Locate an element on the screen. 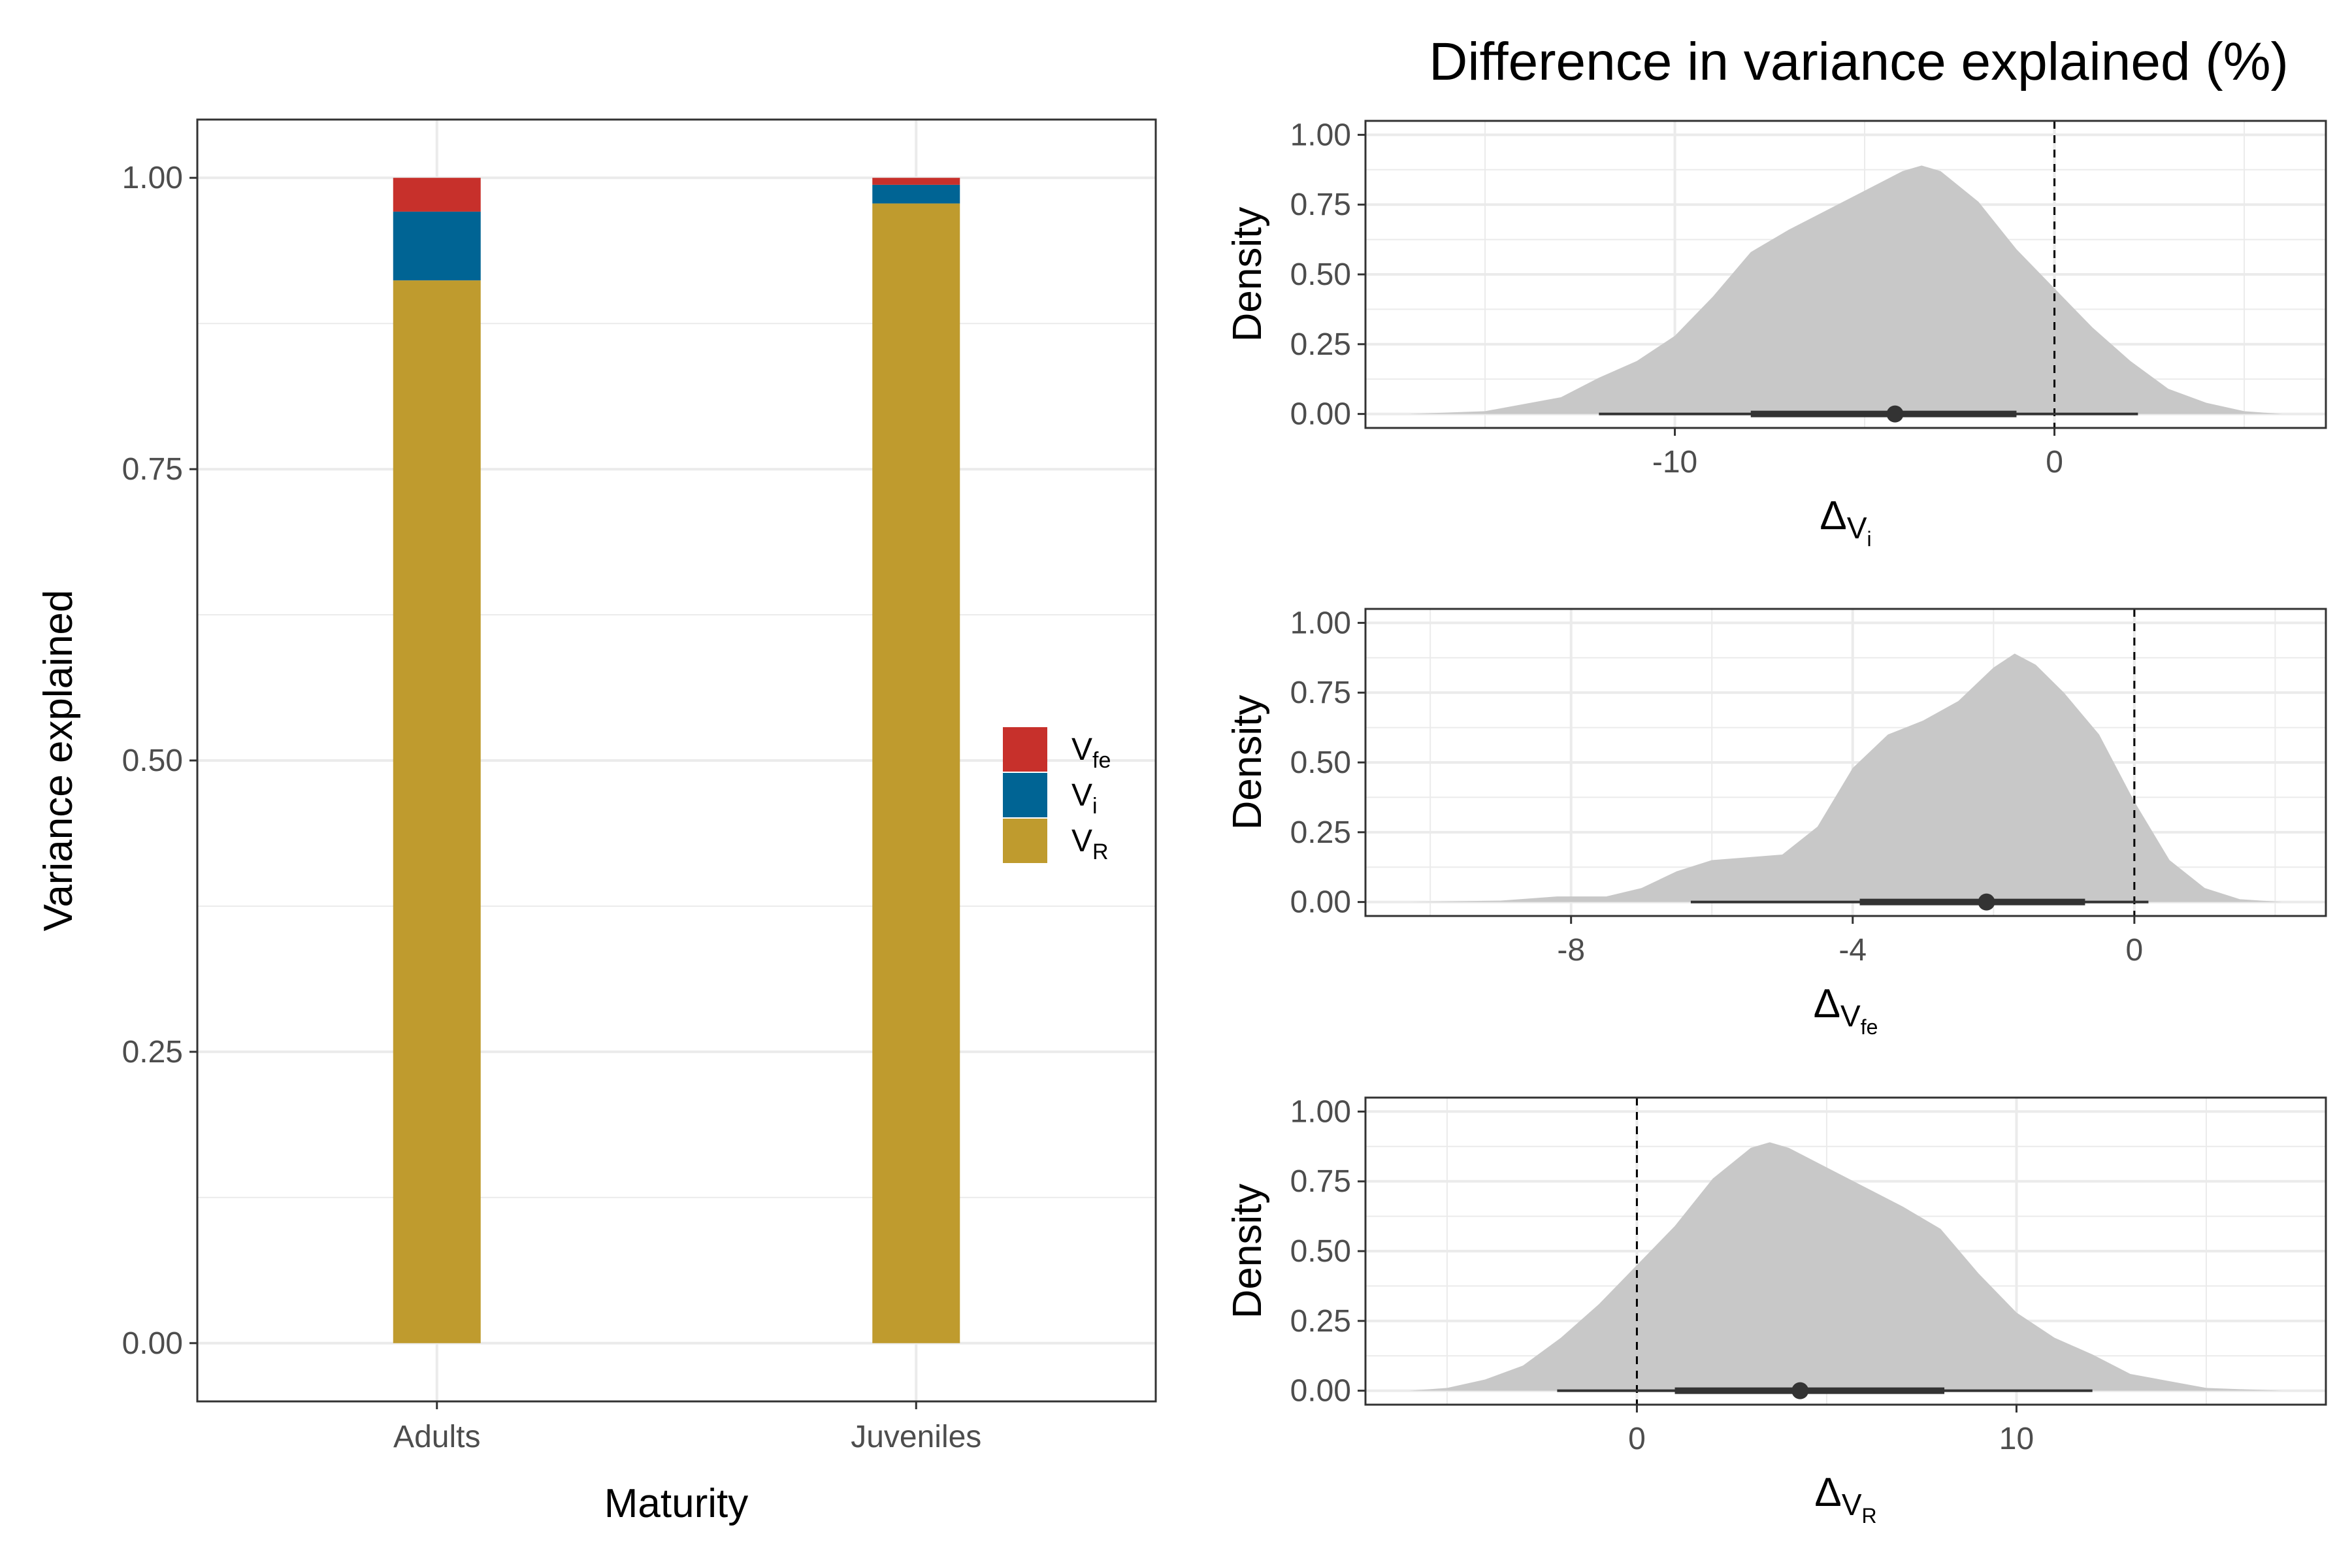  density-panel-1: 0.00 0.25 0.50 0.75 1.00 -10 0 Density ΔVi is located at coordinates (1776, 334).